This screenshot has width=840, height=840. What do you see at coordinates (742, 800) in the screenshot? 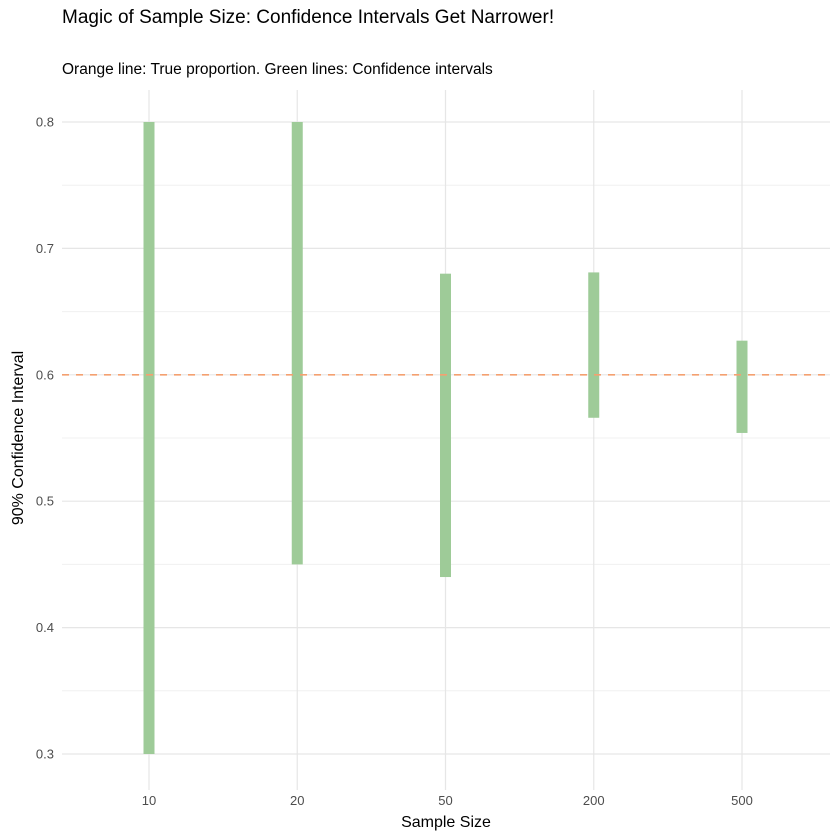
I see `x-tick-label: 500` at bounding box center [742, 800].